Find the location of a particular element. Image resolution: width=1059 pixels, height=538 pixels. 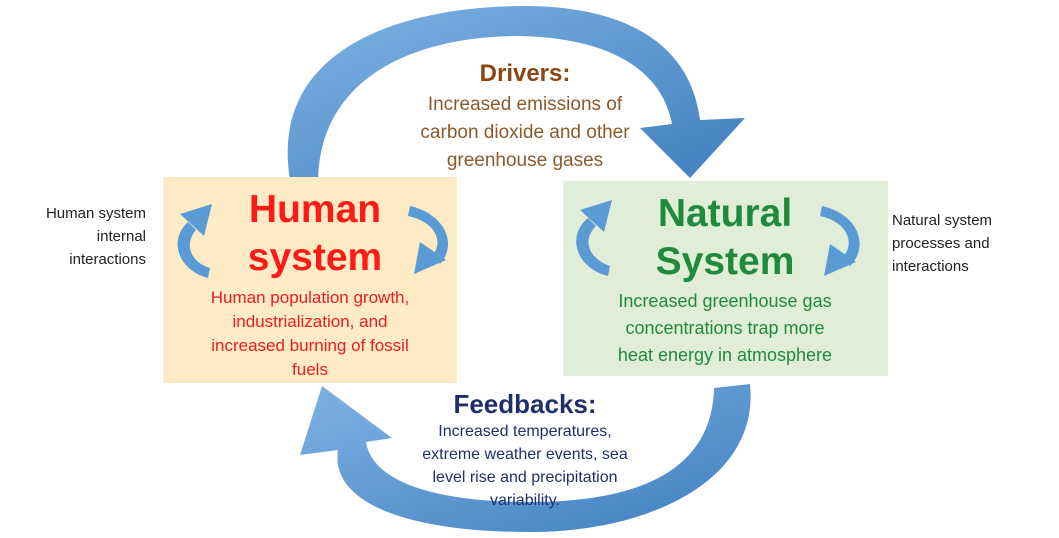

human-system-description: industrialization, and is located at coordinates (310, 321).